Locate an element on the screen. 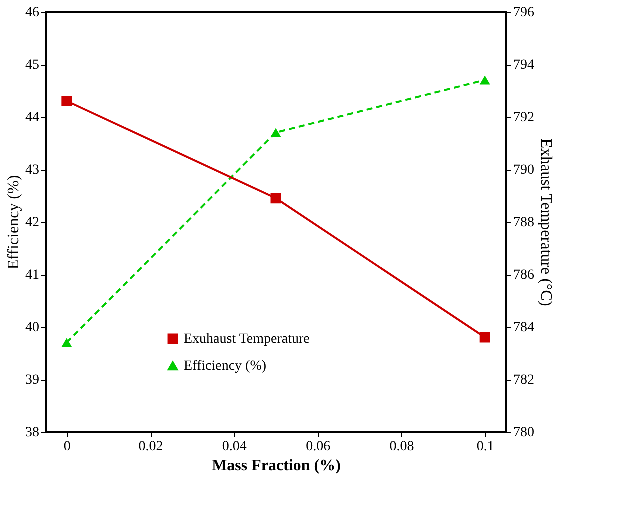  legend-label: Exuhaust Temperature is located at coordinates (247, 339).